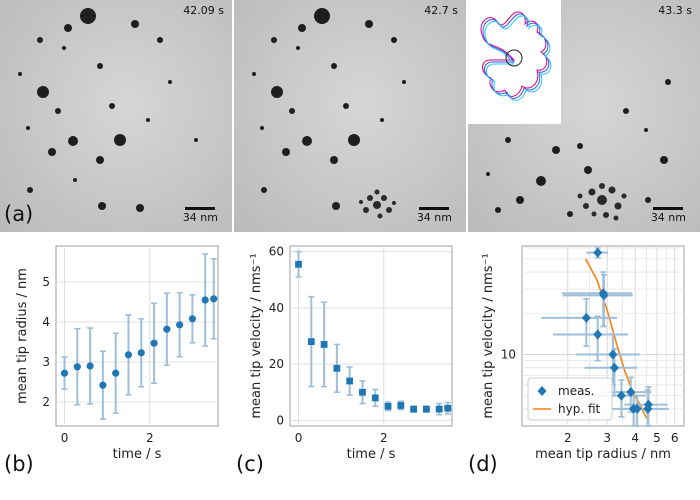  What do you see at coordinates (607, 438) in the screenshot?
I see `x-tick-label: 3` at bounding box center [607, 438].